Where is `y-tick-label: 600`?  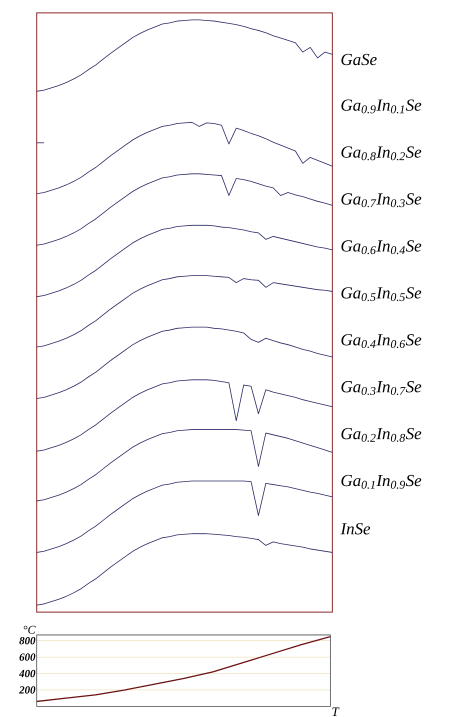 y-tick-label: 600 is located at coordinates (27, 657).